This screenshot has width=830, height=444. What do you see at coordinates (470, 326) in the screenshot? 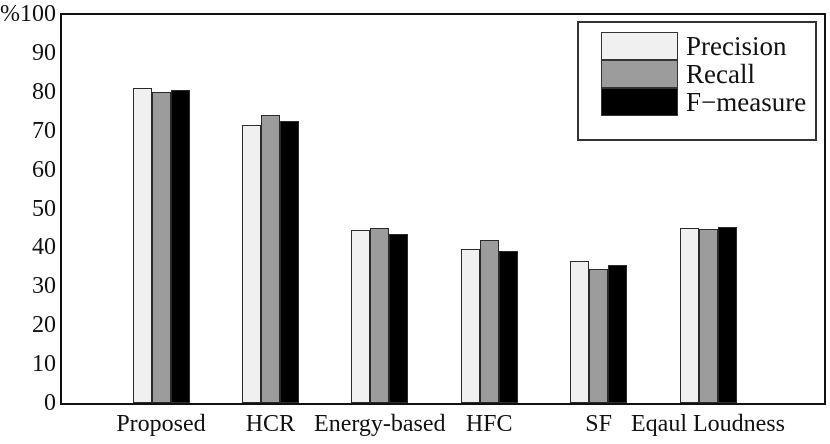
I see `bar-precision-hfc` at bounding box center [470, 326].